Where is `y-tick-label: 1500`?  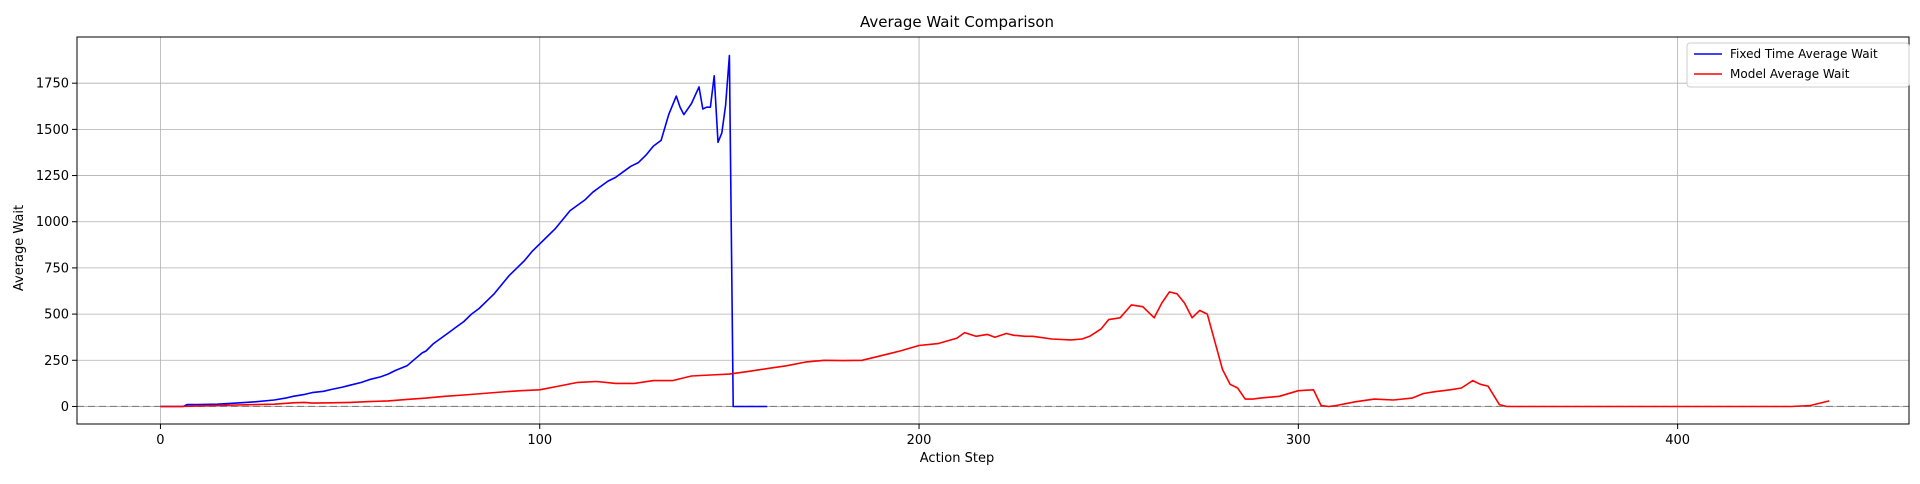
y-tick-label: 1500 is located at coordinates (52, 130).